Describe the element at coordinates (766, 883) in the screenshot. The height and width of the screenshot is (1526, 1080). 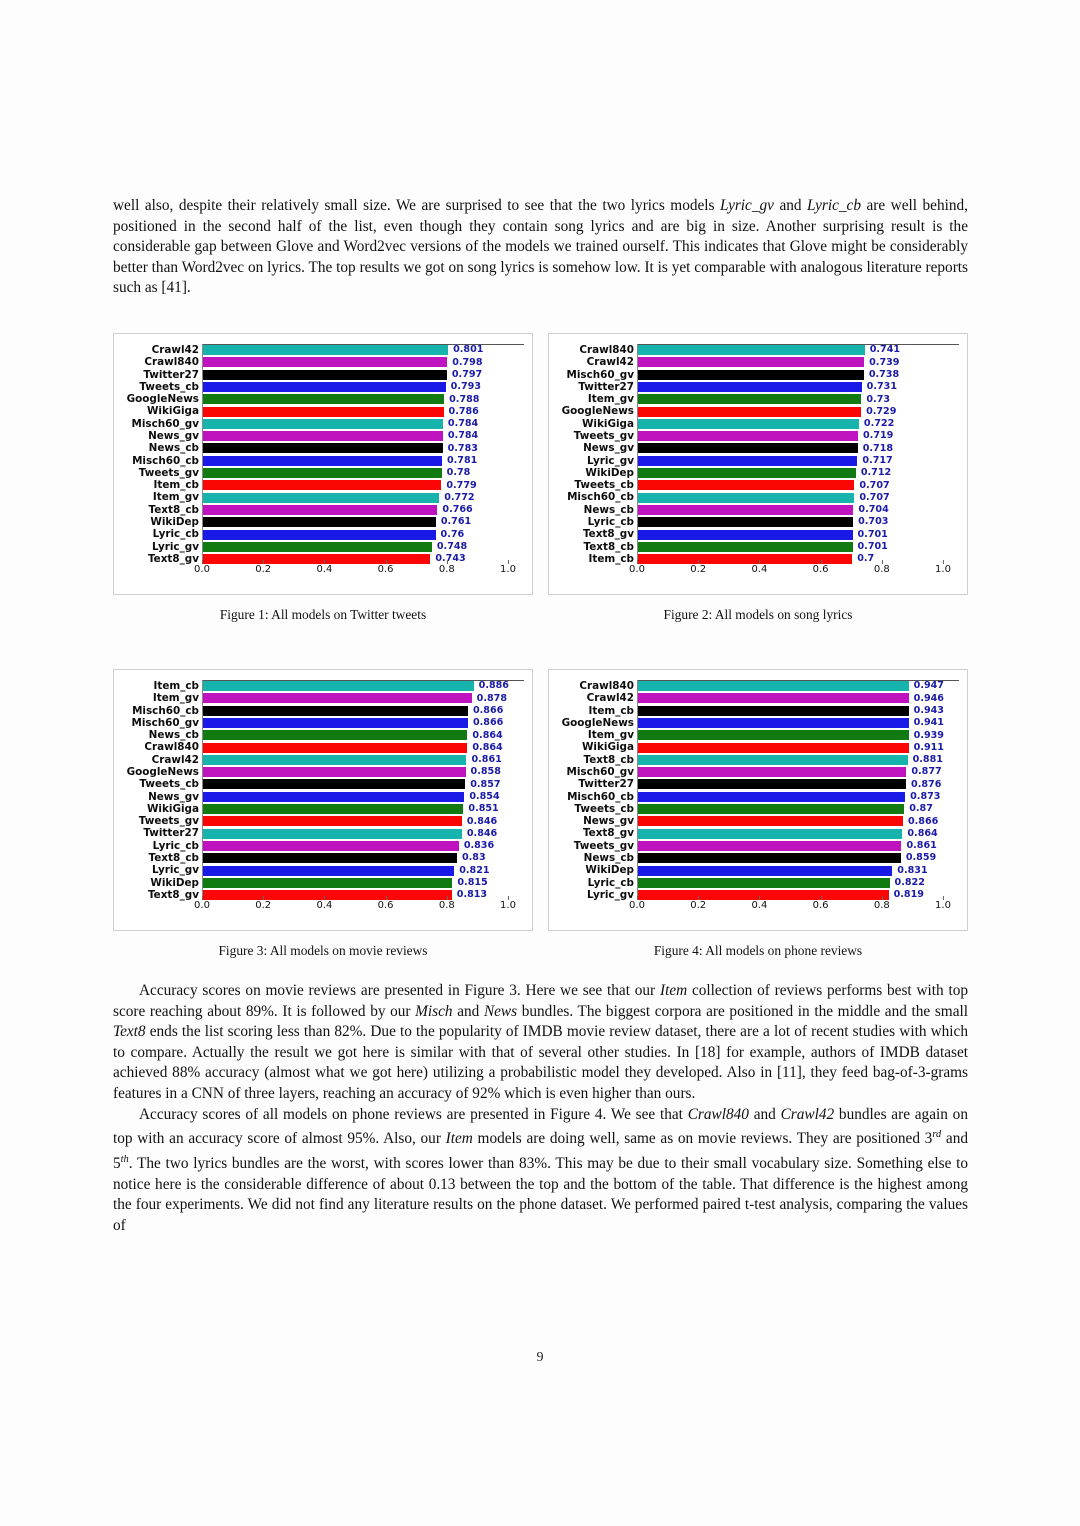
I see `bar-row: Lyric_cb 0.822` at that location.